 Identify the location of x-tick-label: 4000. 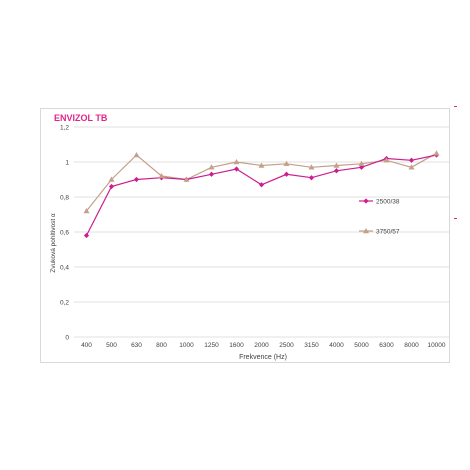
(336, 345).